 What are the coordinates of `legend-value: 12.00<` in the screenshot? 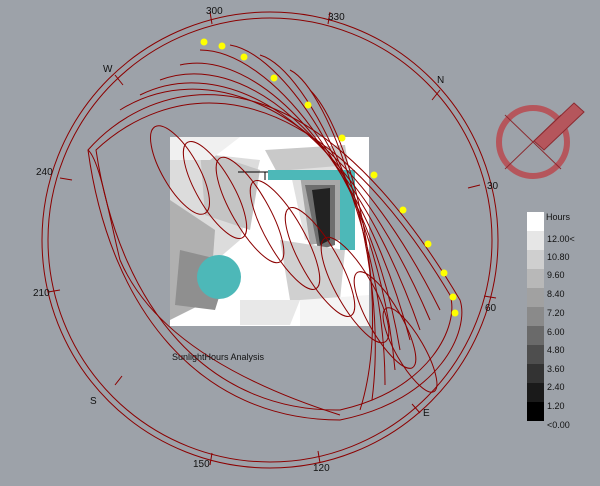 It's located at (561, 239).